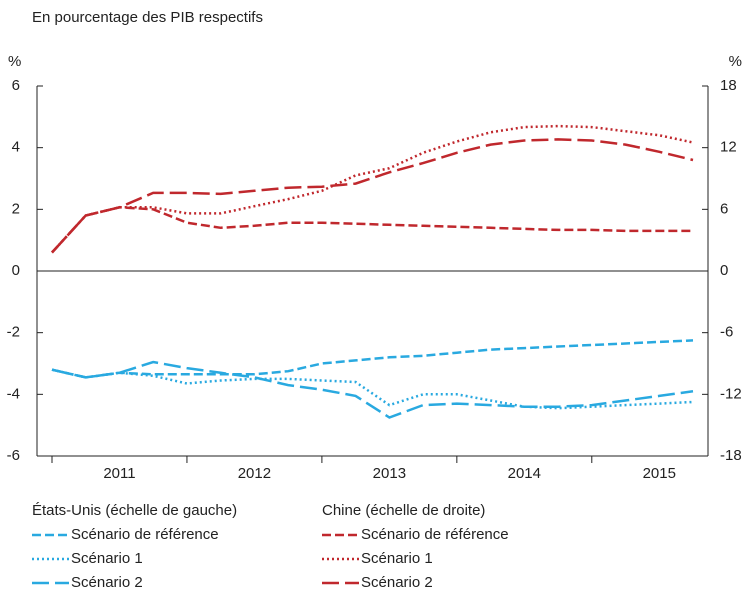  What do you see at coordinates (735, 61) in the screenshot?
I see `y2-unit: %` at bounding box center [735, 61].